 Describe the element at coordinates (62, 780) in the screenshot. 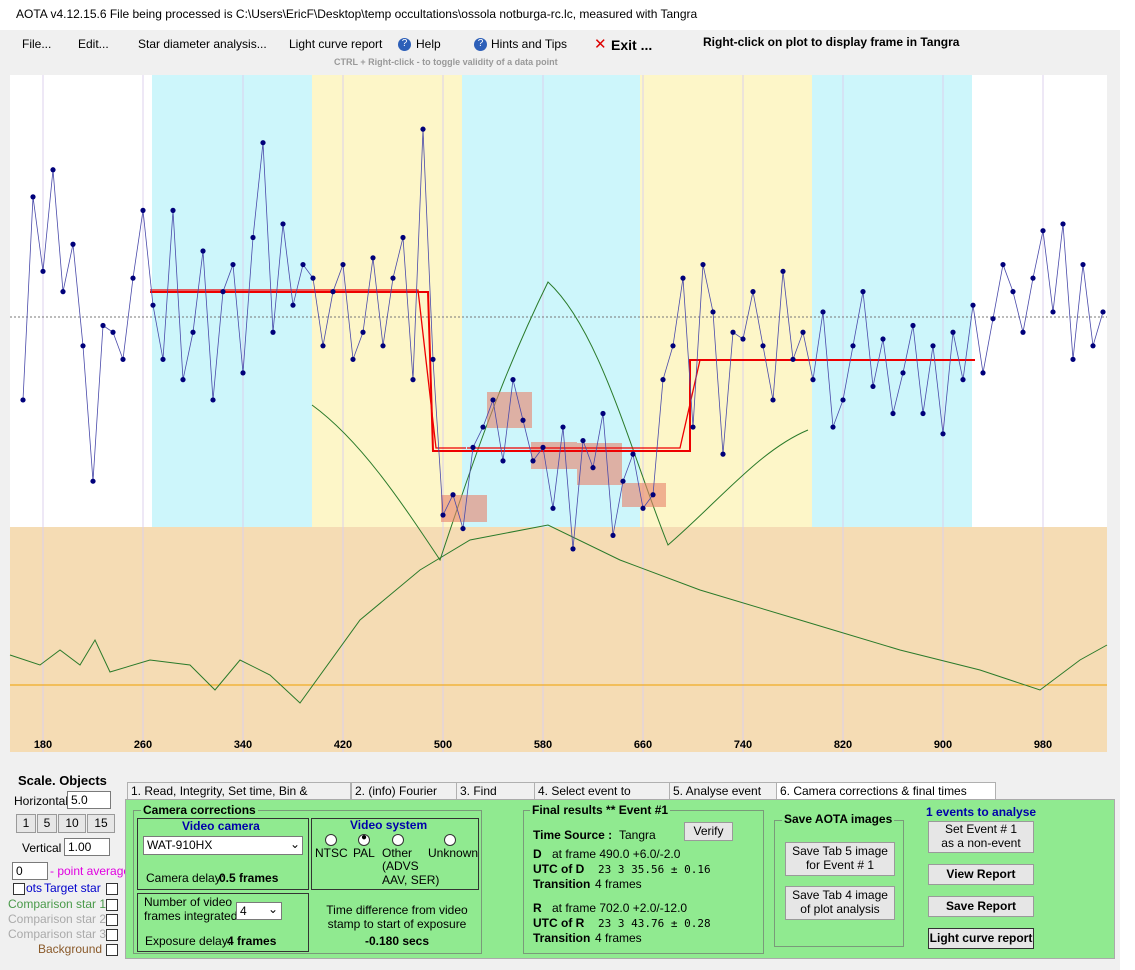

I see `scale-heading: Scale. Objects` at that location.